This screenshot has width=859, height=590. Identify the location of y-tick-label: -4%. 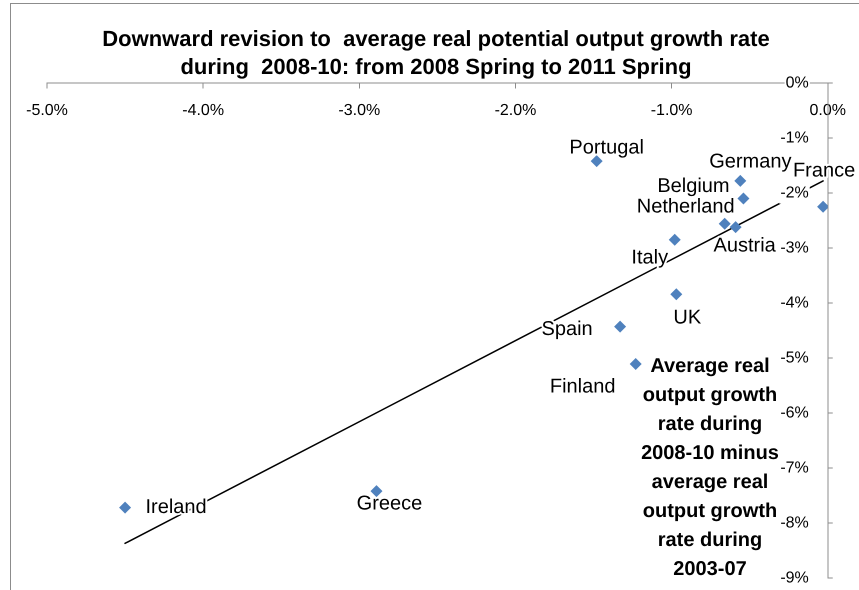
(794, 303).